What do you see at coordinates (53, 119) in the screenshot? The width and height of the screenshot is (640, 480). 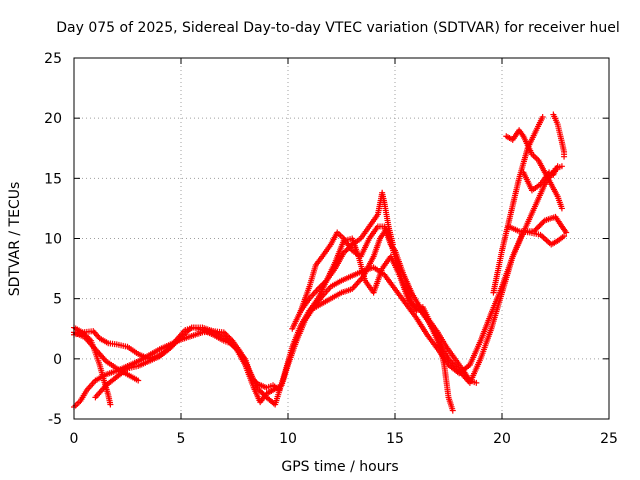 I see `y-tick-label: 20` at bounding box center [53, 119].